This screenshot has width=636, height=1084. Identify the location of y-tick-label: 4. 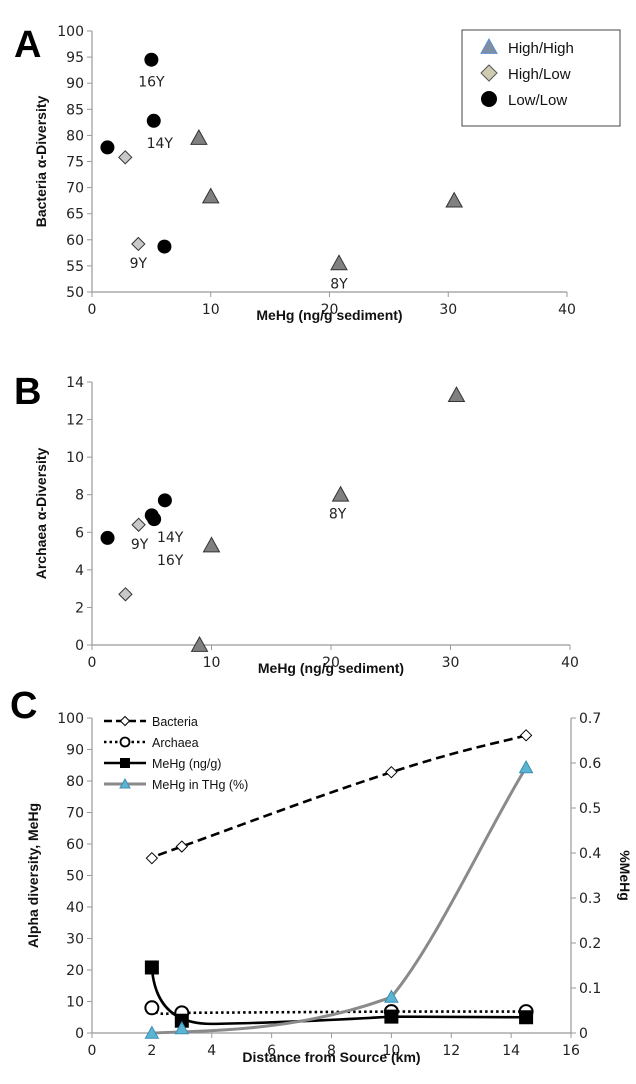
(79, 571).